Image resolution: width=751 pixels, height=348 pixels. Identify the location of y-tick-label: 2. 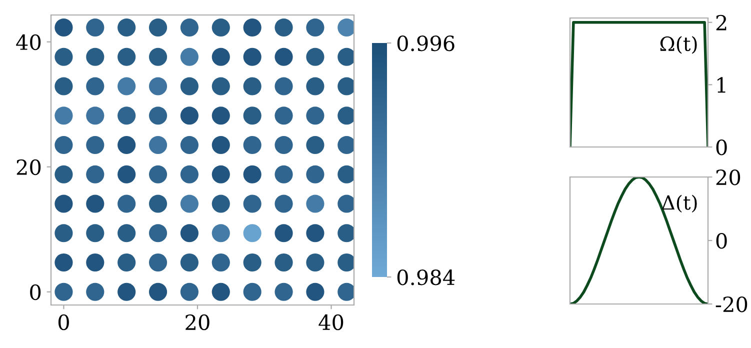
(721, 22).